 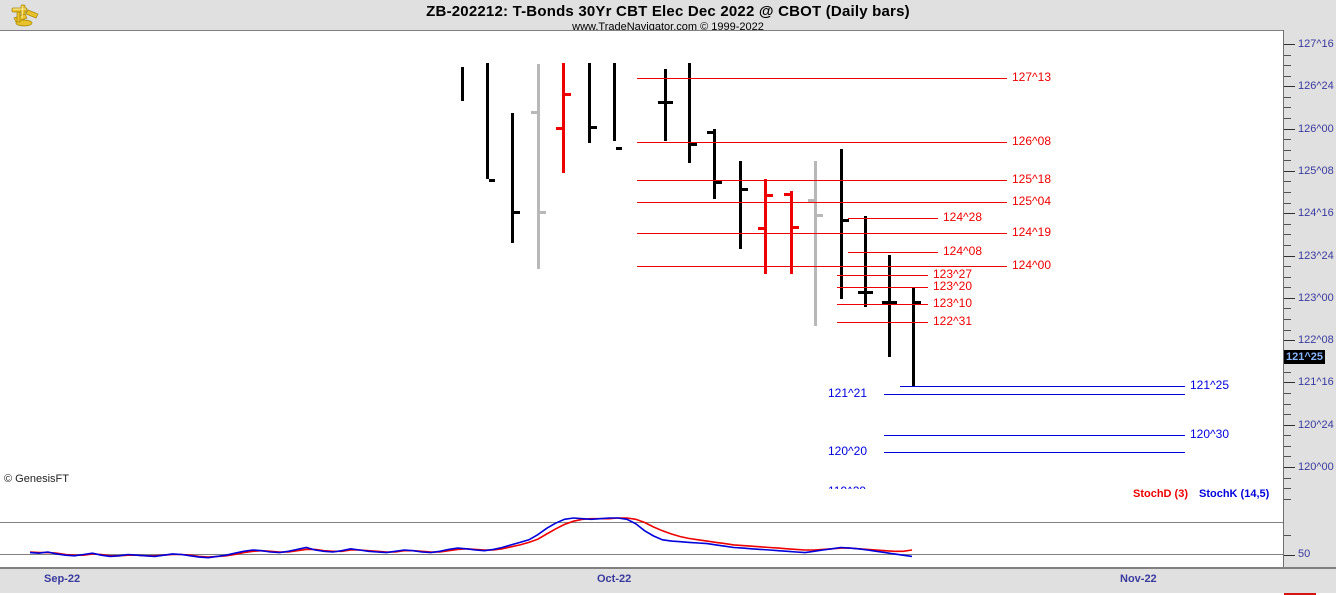 I want to click on resistance-label: 126^08, so click(x=1031, y=141).